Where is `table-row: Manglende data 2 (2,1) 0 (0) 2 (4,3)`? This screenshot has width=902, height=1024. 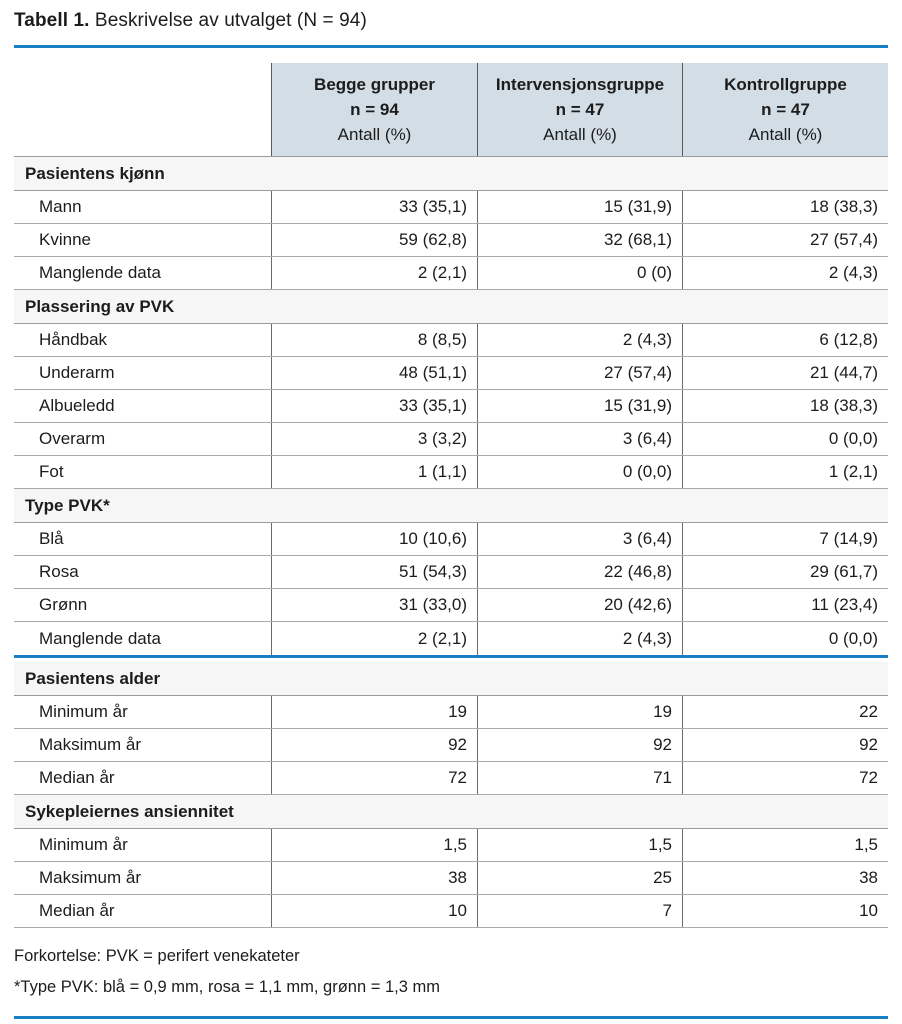
table-row: Manglende data 2 (2,1) 0 (0) 2 (4,3) is located at coordinates (451, 273).